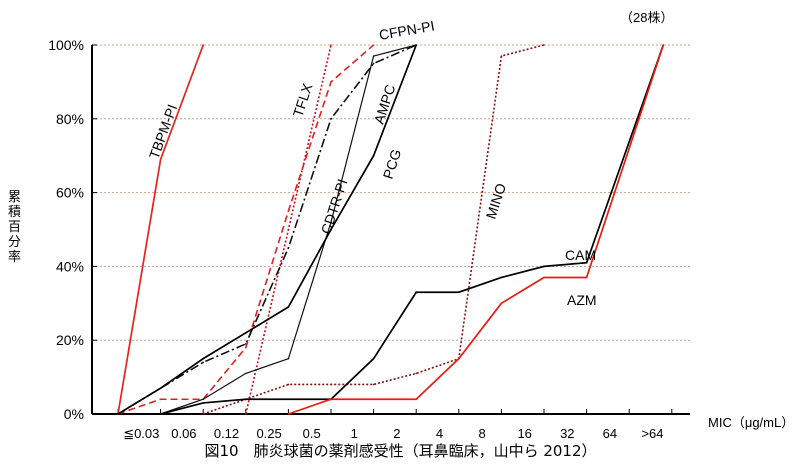 This screenshot has width=801, height=476. I want to click on x-tick-label: 0.5, so click(312, 433).